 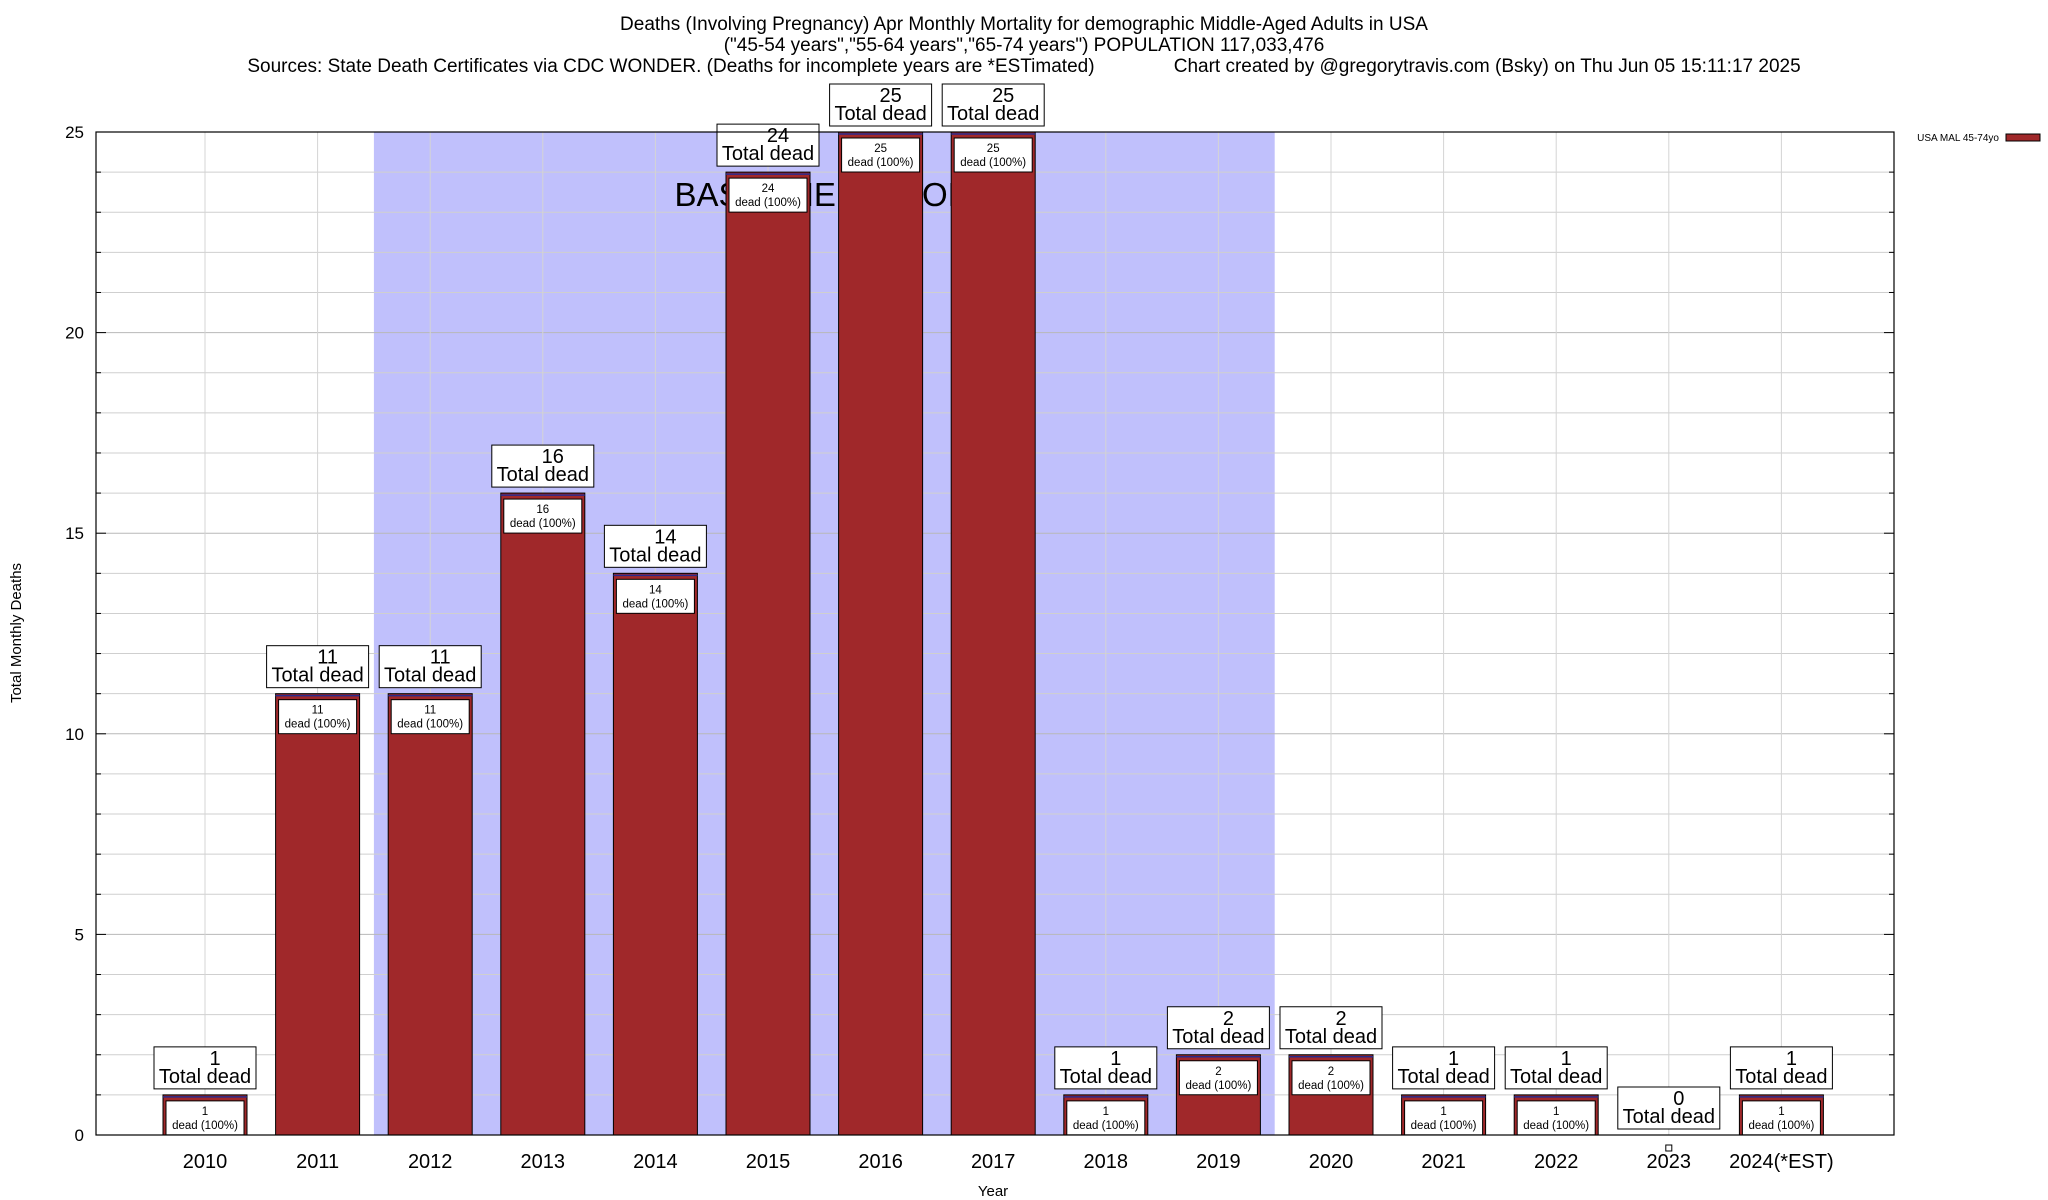 What do you see at coordinates (1228, 1019) in the screenshot?
I see `total-label-count: 2` at bounding box center [1228, 1019].